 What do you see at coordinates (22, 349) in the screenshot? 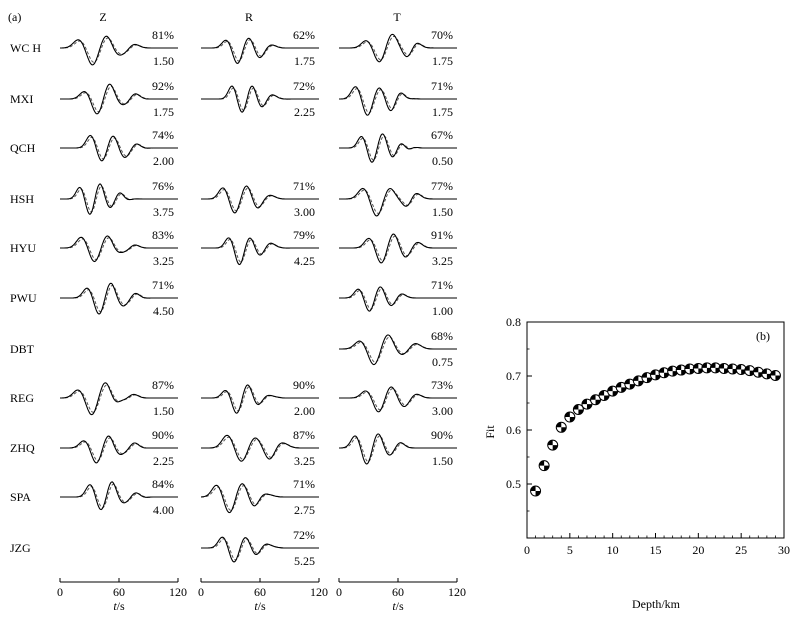
I see `station-label: DBT` at bounding box center [22, 349].